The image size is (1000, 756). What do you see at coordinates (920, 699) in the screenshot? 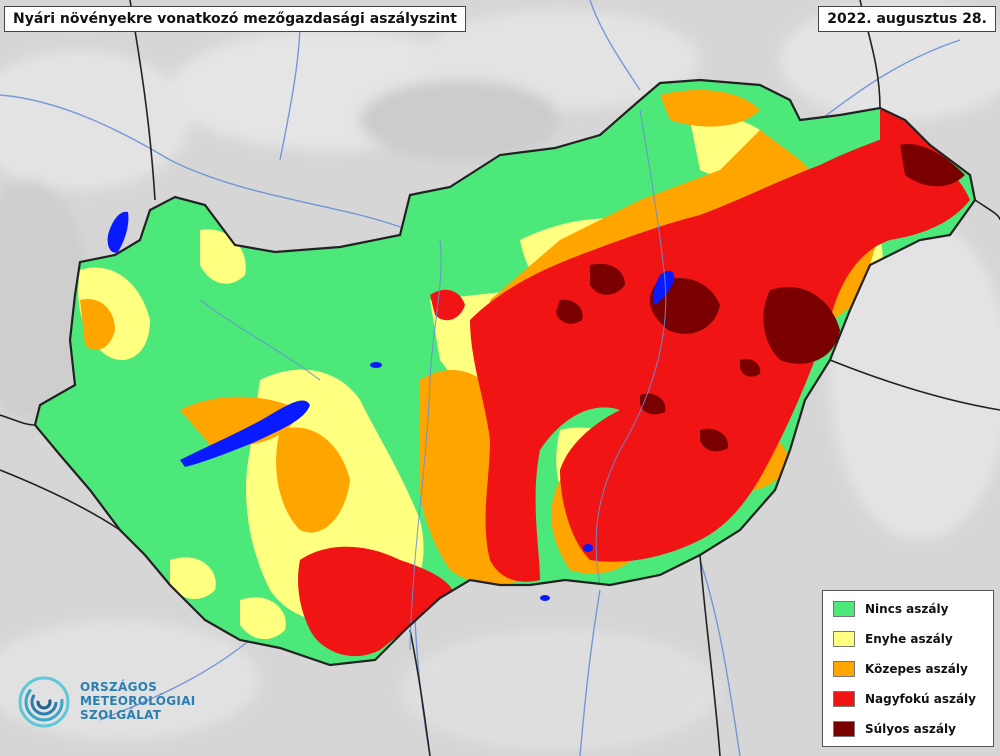
I see `legend-label: Nagyfokú aszály` at bounding box center [920, 699].